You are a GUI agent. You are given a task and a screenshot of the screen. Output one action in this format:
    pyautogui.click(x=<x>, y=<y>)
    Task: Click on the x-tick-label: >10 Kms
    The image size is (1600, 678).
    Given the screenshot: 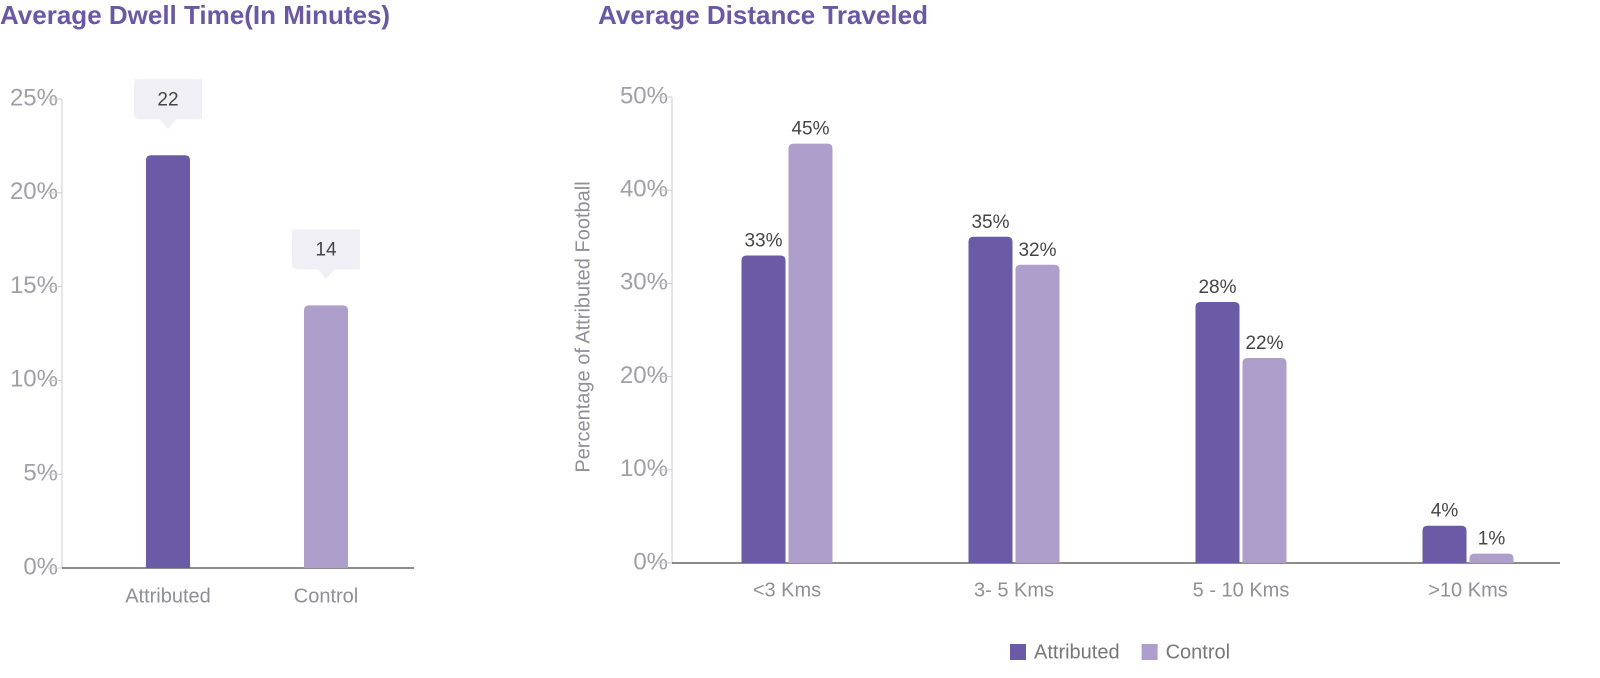 What is the action you would take?
    pyautogui.click(x=1467, y=590)
    